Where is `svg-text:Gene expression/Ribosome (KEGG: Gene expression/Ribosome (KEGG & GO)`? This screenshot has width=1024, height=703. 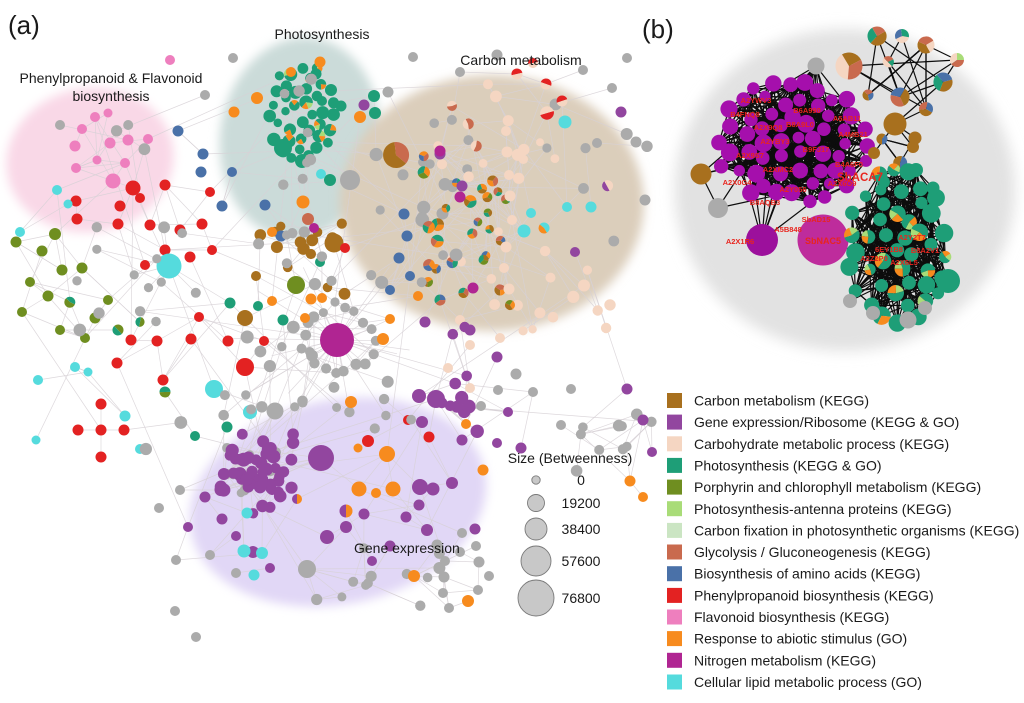 svg-text:Gene expression/Ribosome (KEGG: Gene expression/Ribosome (KEGG & GO) is located at coordinates (826, 422).